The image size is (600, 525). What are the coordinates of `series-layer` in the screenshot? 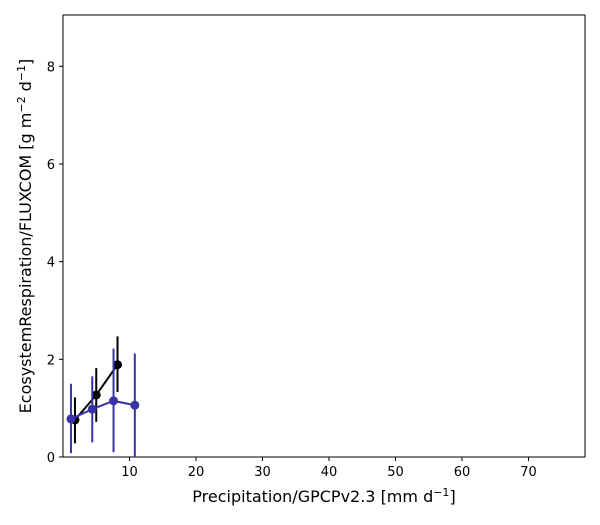 It's located at (103, 396).